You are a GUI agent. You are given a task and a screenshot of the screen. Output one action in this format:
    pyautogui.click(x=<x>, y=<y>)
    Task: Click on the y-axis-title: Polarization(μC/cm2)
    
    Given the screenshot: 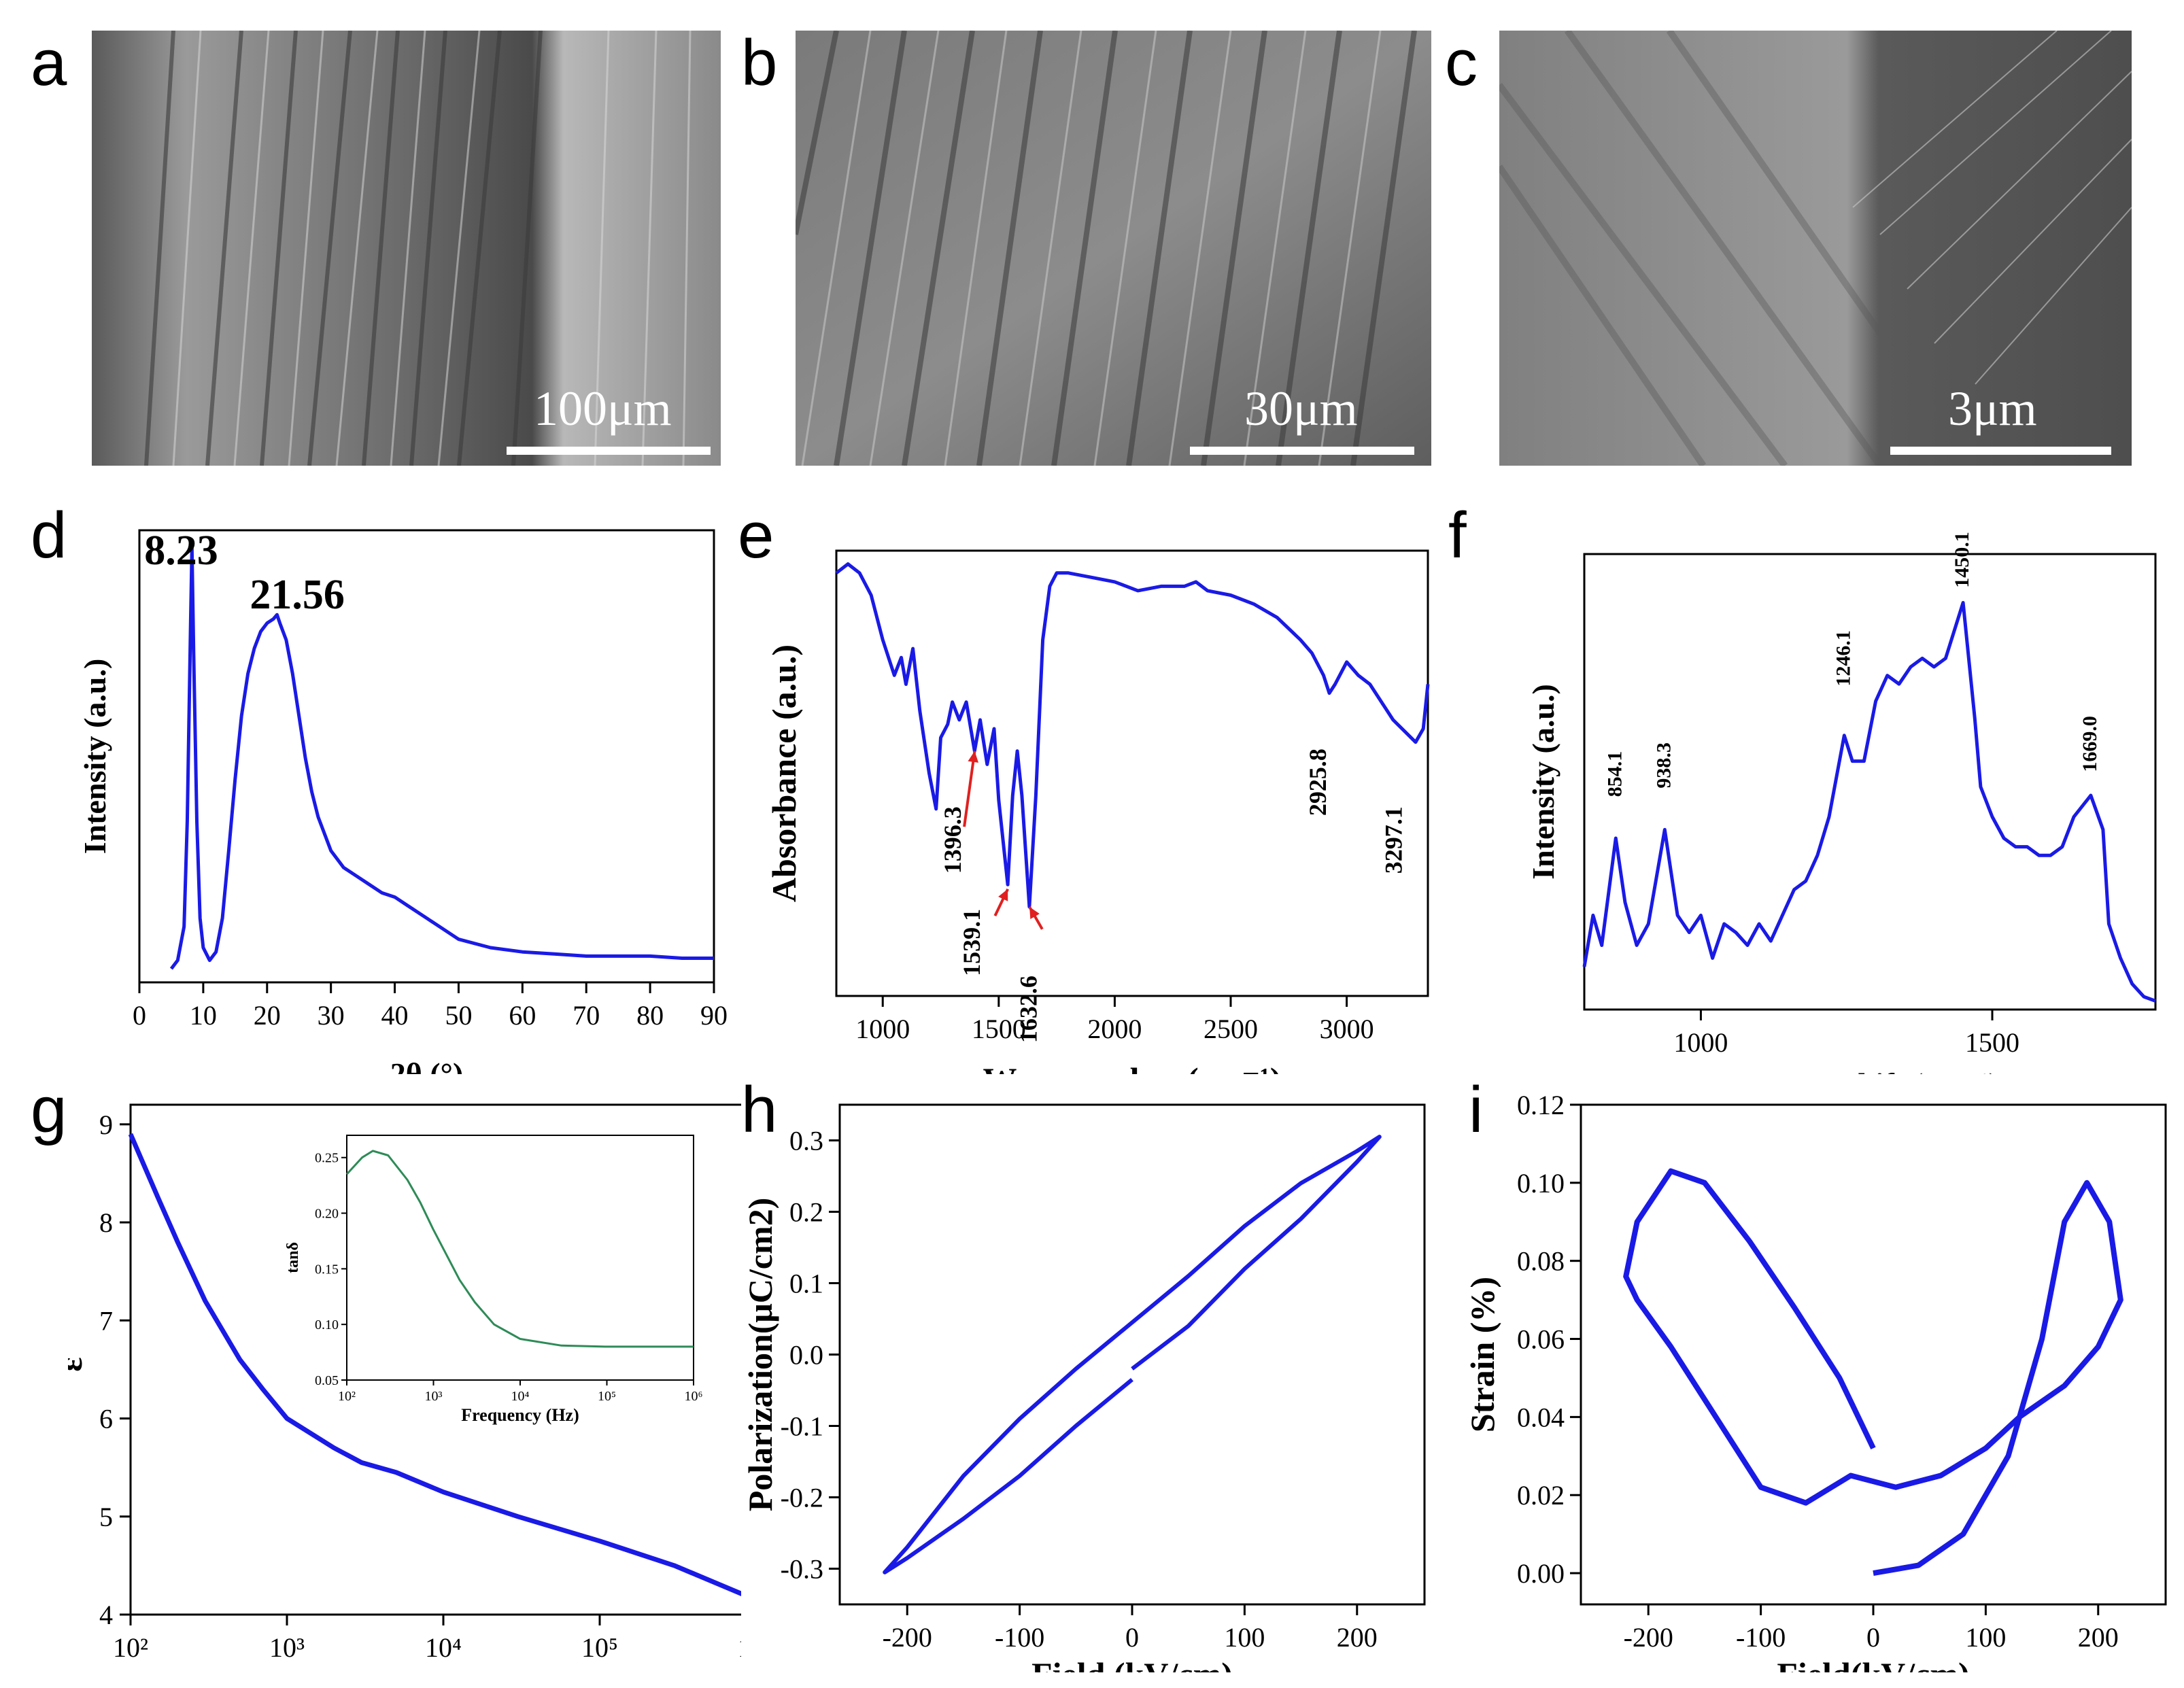 What is the action you would take?
    pyautogui.click(x=760, y=1355)
    